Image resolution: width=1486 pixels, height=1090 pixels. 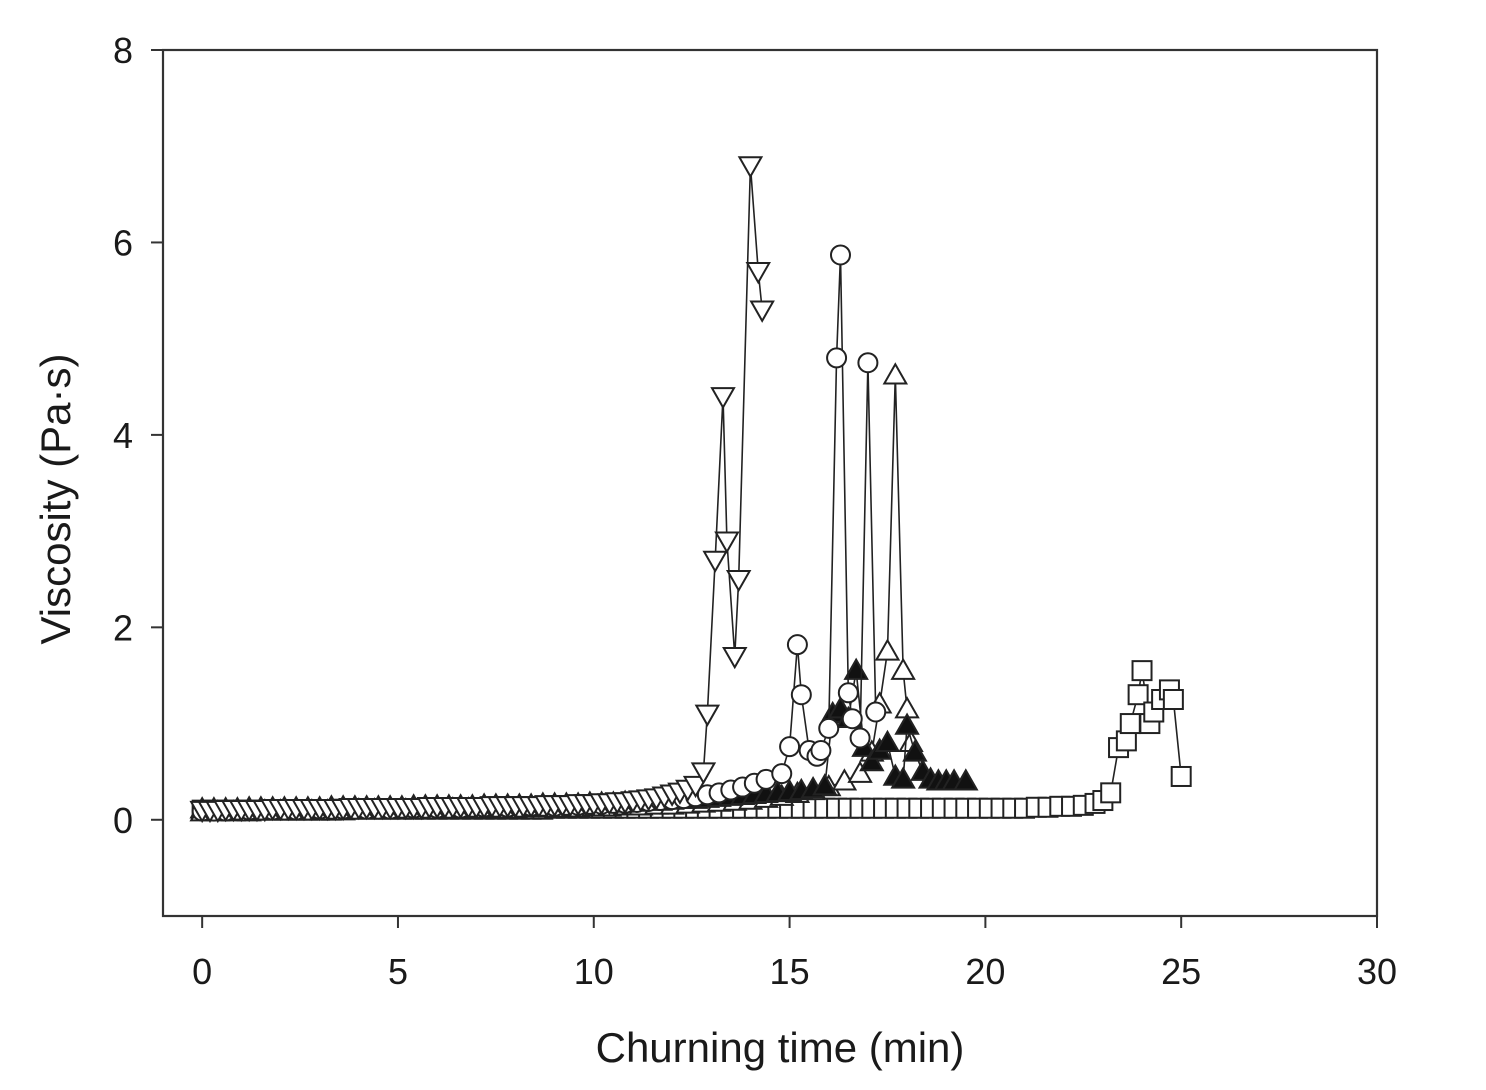 What do you see at coordinates (123, 820) in the screenshot?
I see `y-tick-label: 0` at bounding box center [123, 820].